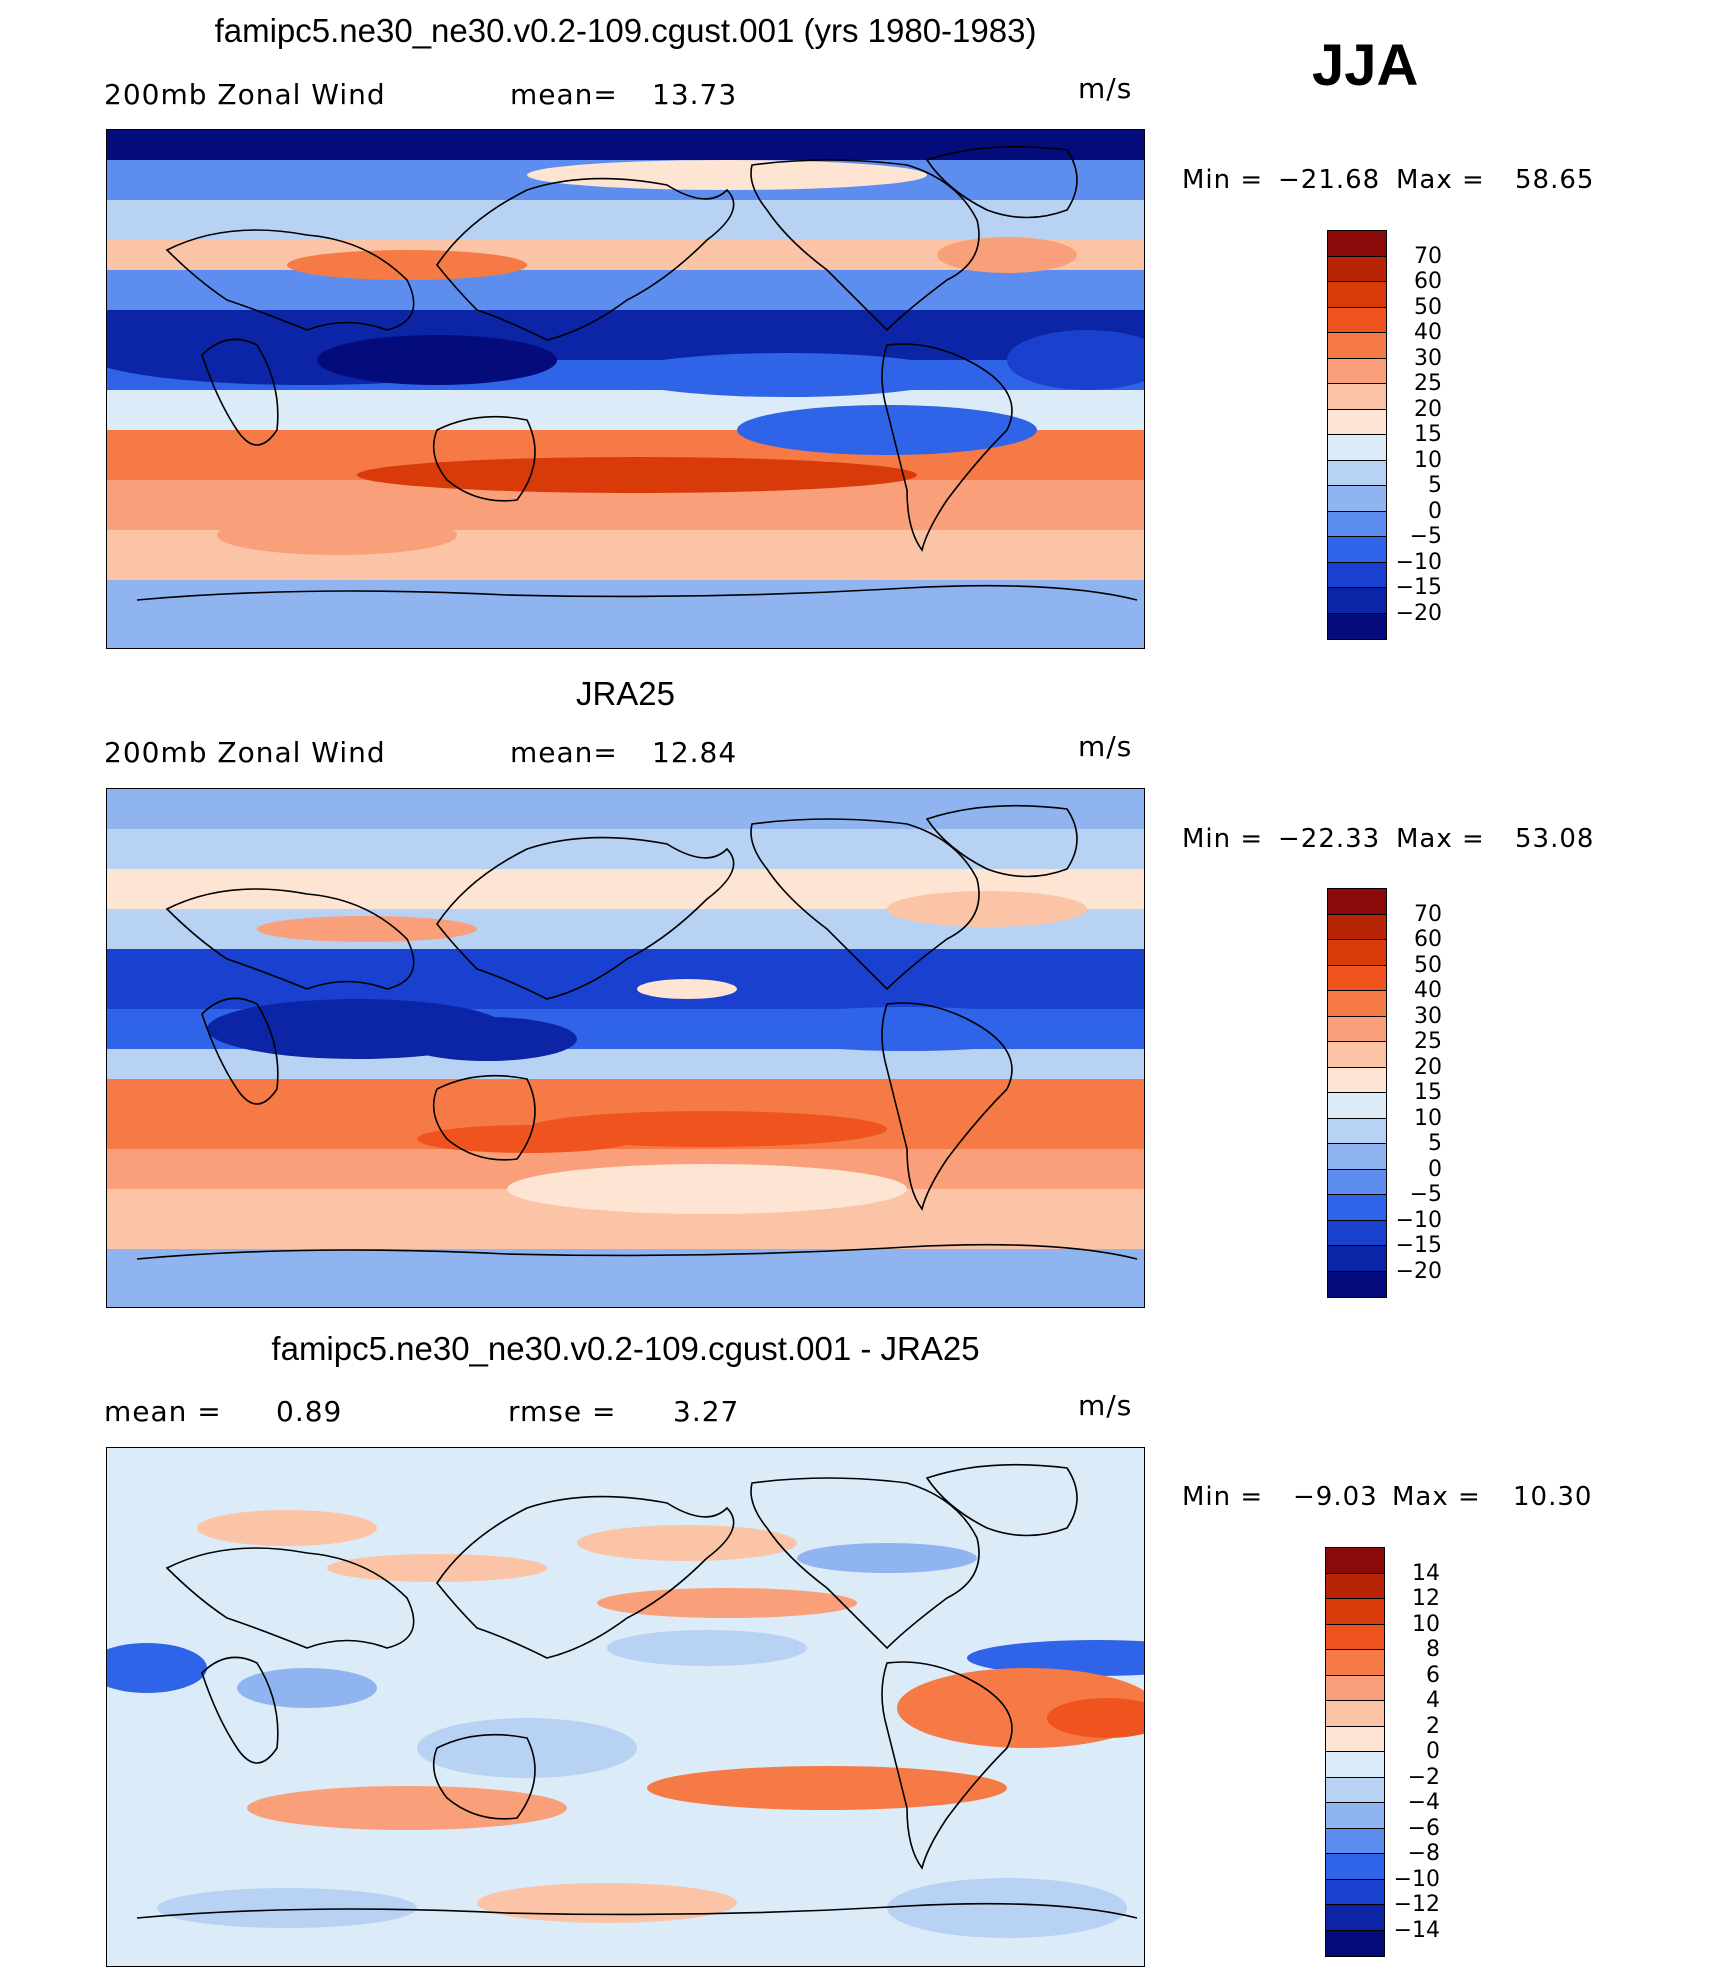 This screenshot has height=1974, width=1710. What do you see at coordinates (1428, 1041) in the screenshot?
I see `colorbar-tick-label: 25` at bounding box center [1428, 1041].